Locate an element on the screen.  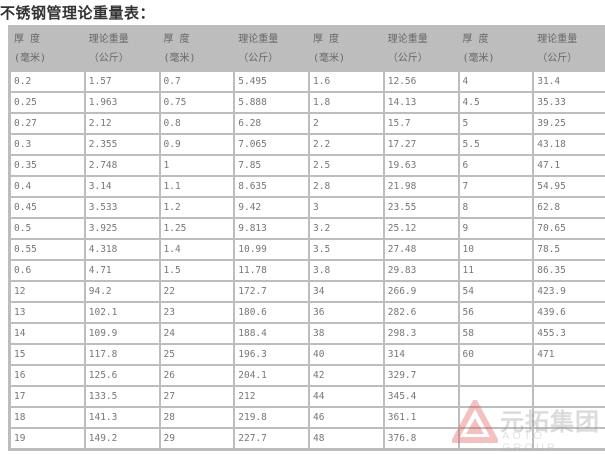
table-row: 0.5 3.925 1.25 9.813 3.2 25.12 9 70.65 is located at coordinates (308, 228).